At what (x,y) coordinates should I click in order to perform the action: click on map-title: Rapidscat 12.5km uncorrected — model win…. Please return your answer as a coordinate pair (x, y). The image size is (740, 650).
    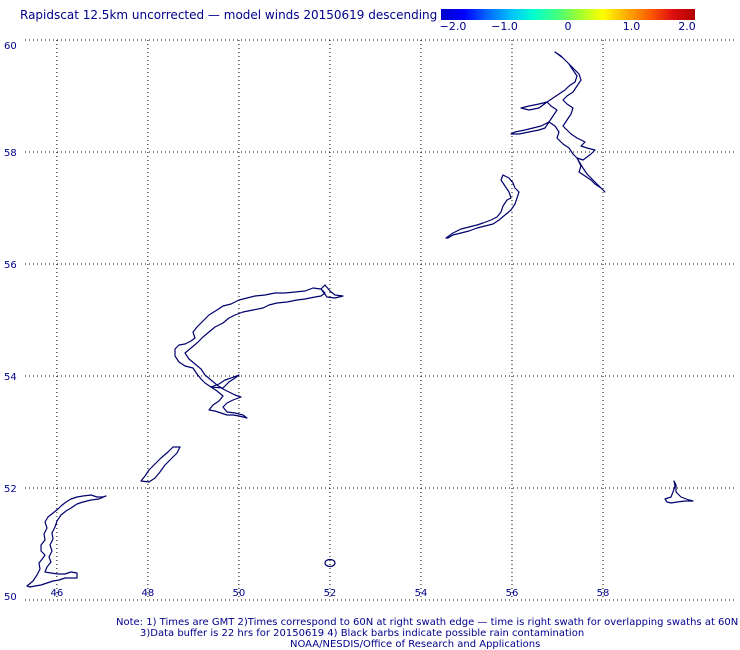
    Looking at the image, I should click on (229, 15).